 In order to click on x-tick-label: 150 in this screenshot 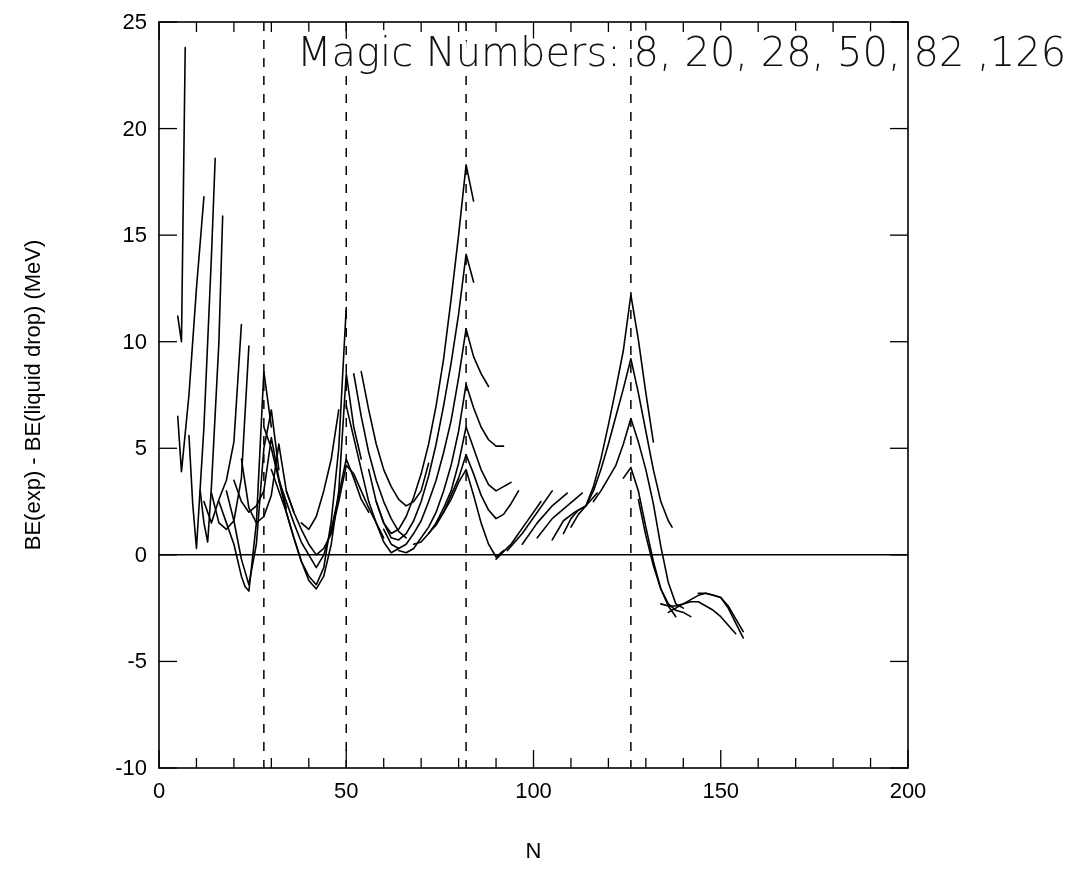, I will do `click(721, 790)`.